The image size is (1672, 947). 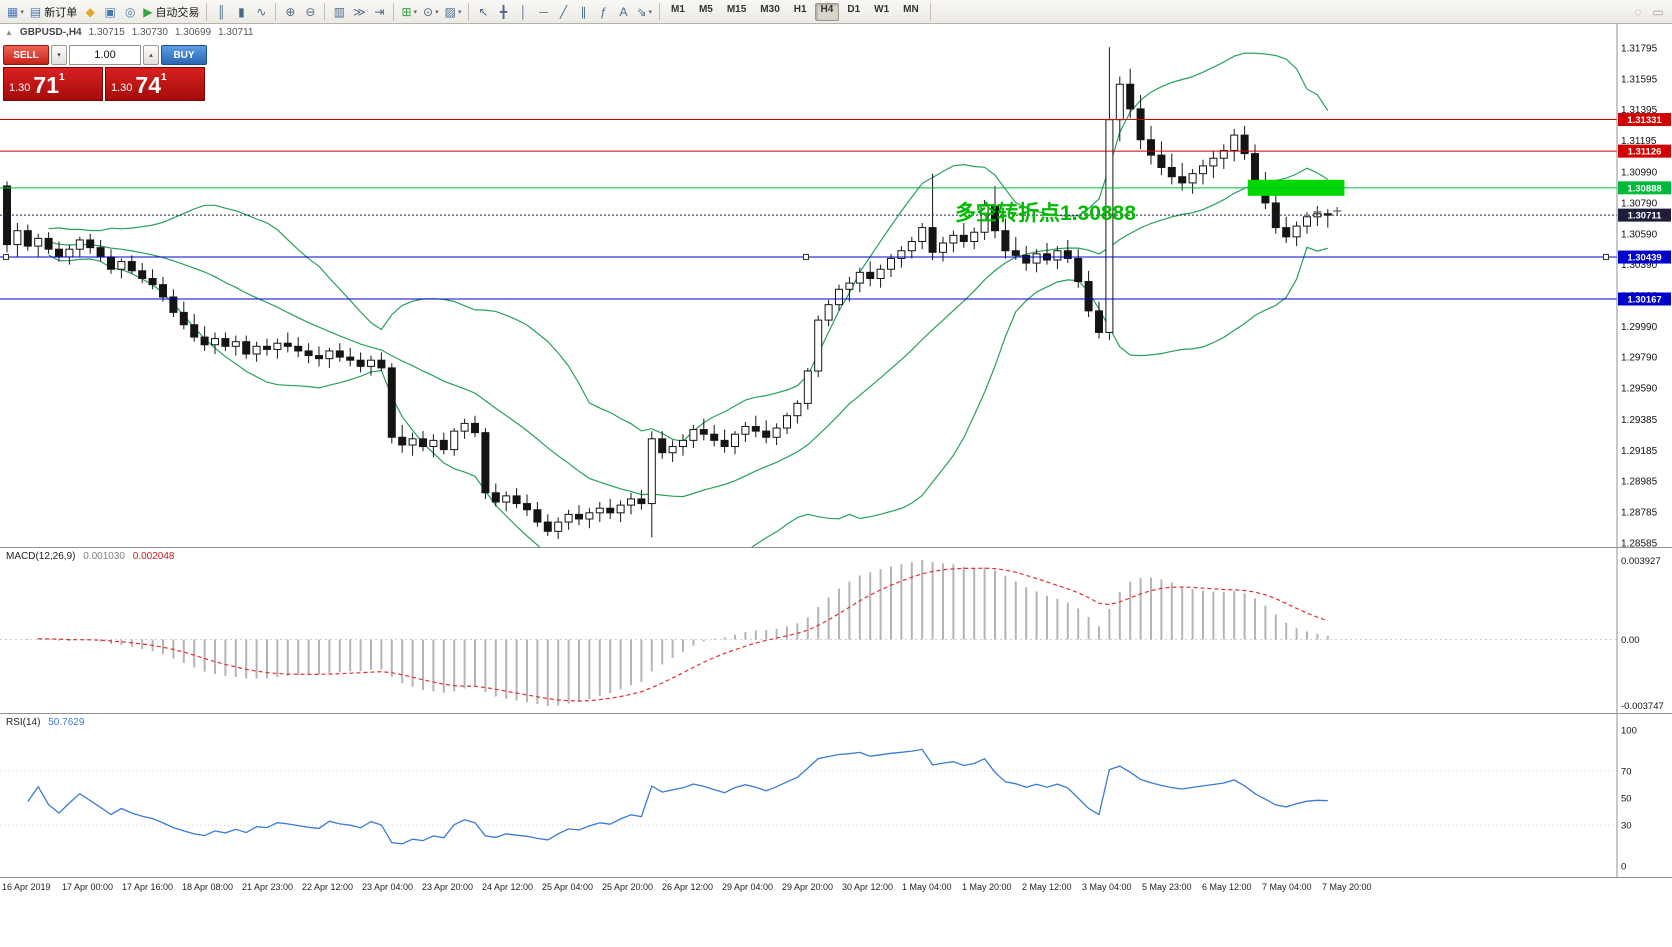 I want to click on price-axis-label: 1.28985, so click(x=1639, y=482).